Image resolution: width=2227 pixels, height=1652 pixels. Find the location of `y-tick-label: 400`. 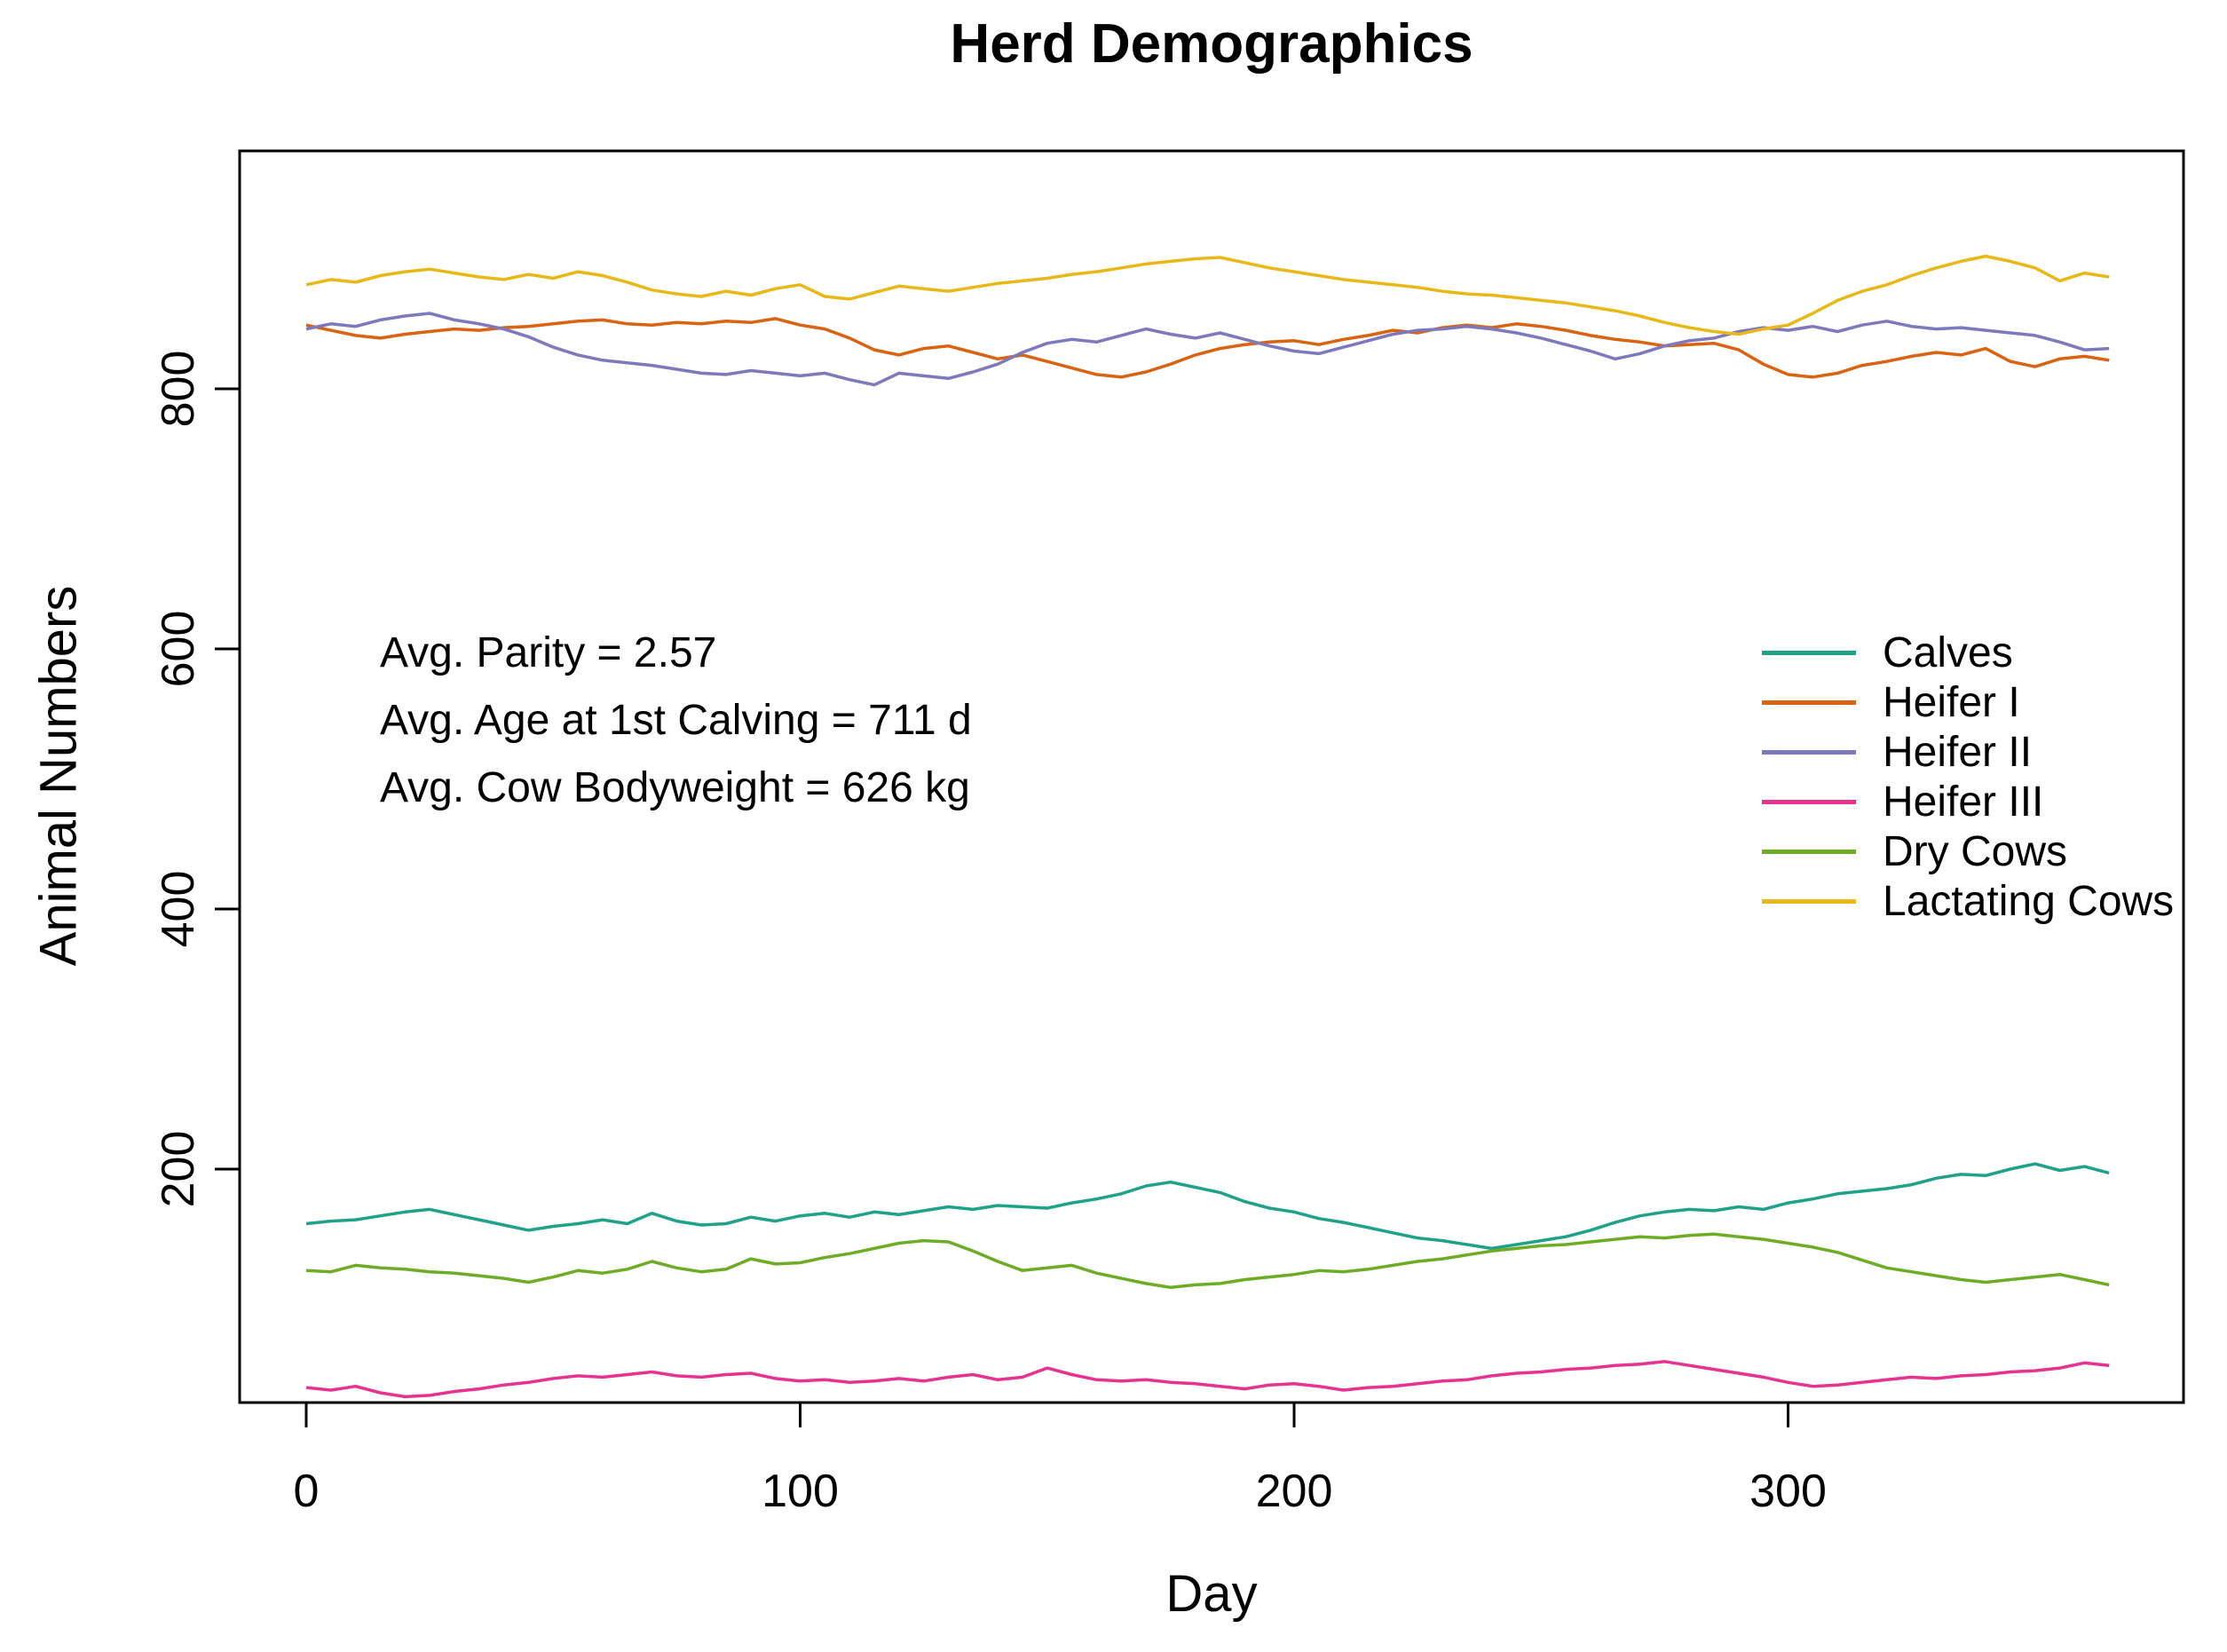

y-tick-label: 400 is located at coordinates (178, 909).